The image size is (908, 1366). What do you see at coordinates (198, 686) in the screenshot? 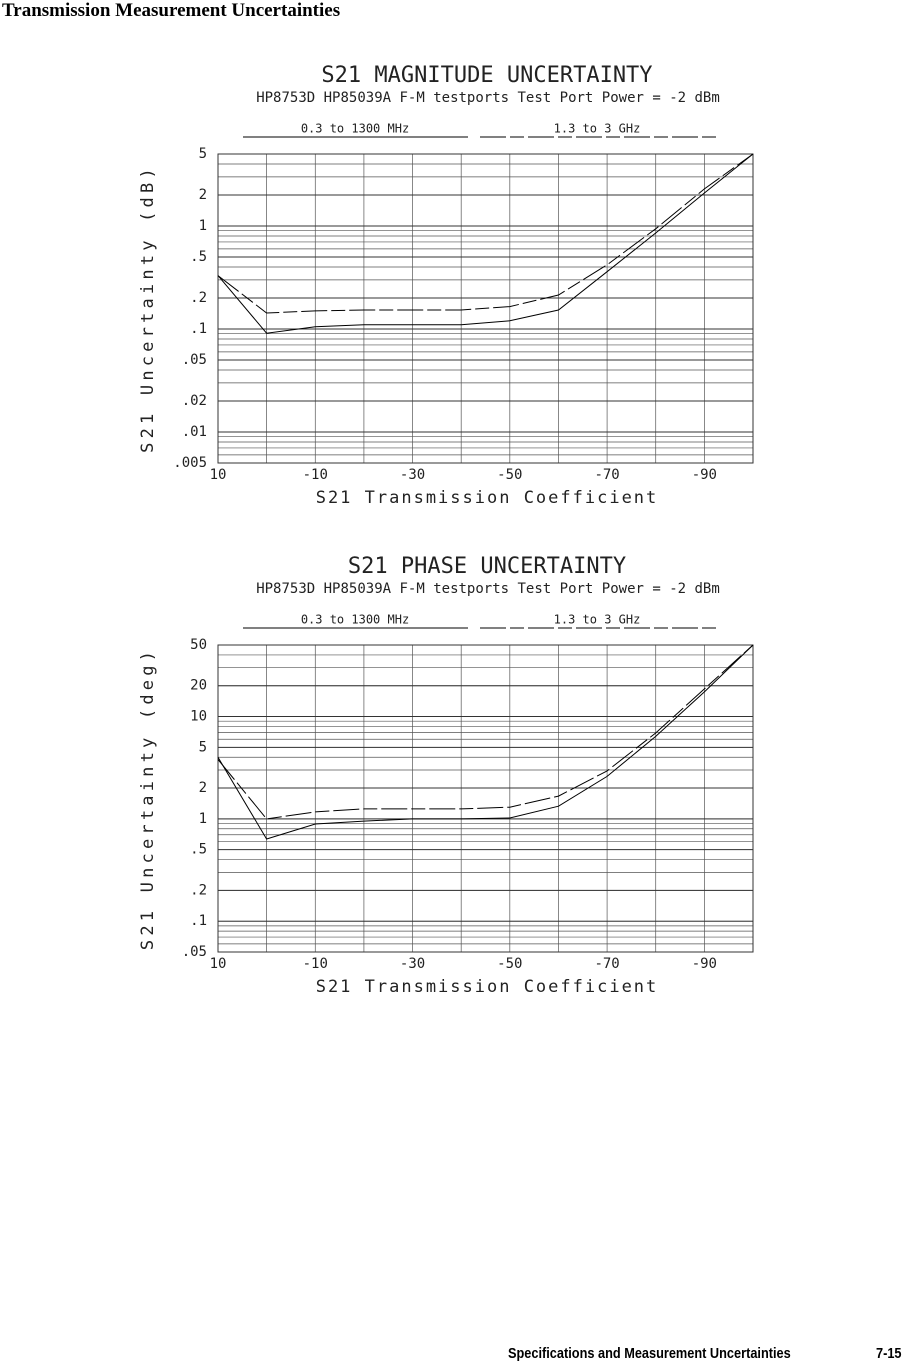
I see `y-tick-label: 20` at bounding box center [198, 686].